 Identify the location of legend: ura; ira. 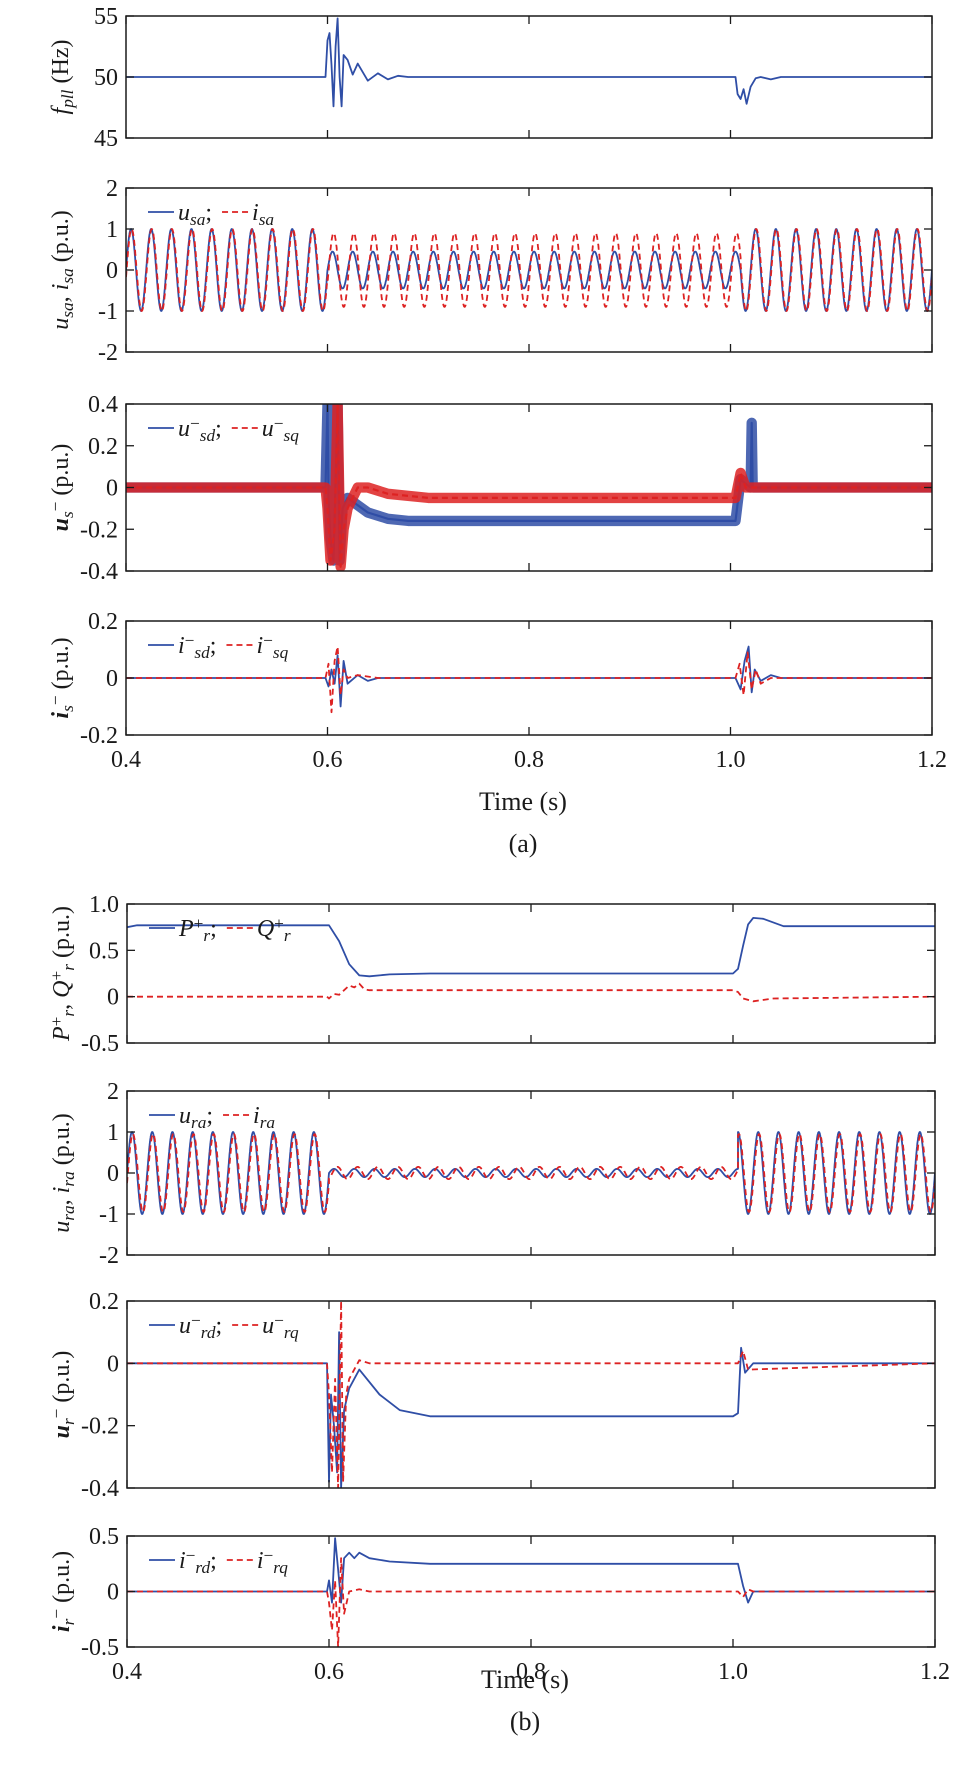
(212, 1117).